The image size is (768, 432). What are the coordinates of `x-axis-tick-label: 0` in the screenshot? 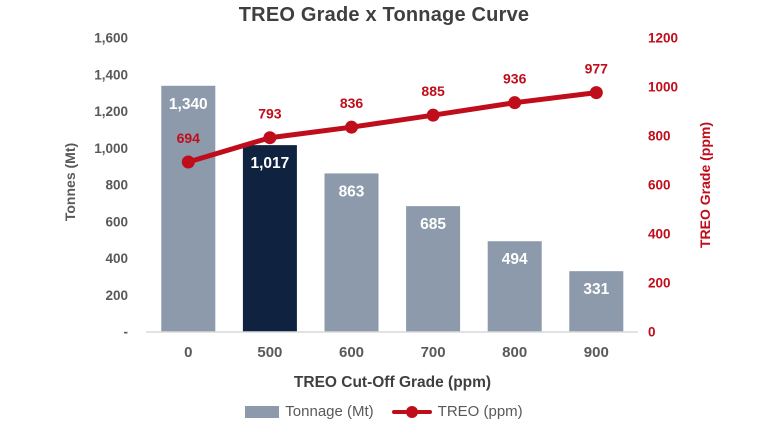 It's located at (188, 352).